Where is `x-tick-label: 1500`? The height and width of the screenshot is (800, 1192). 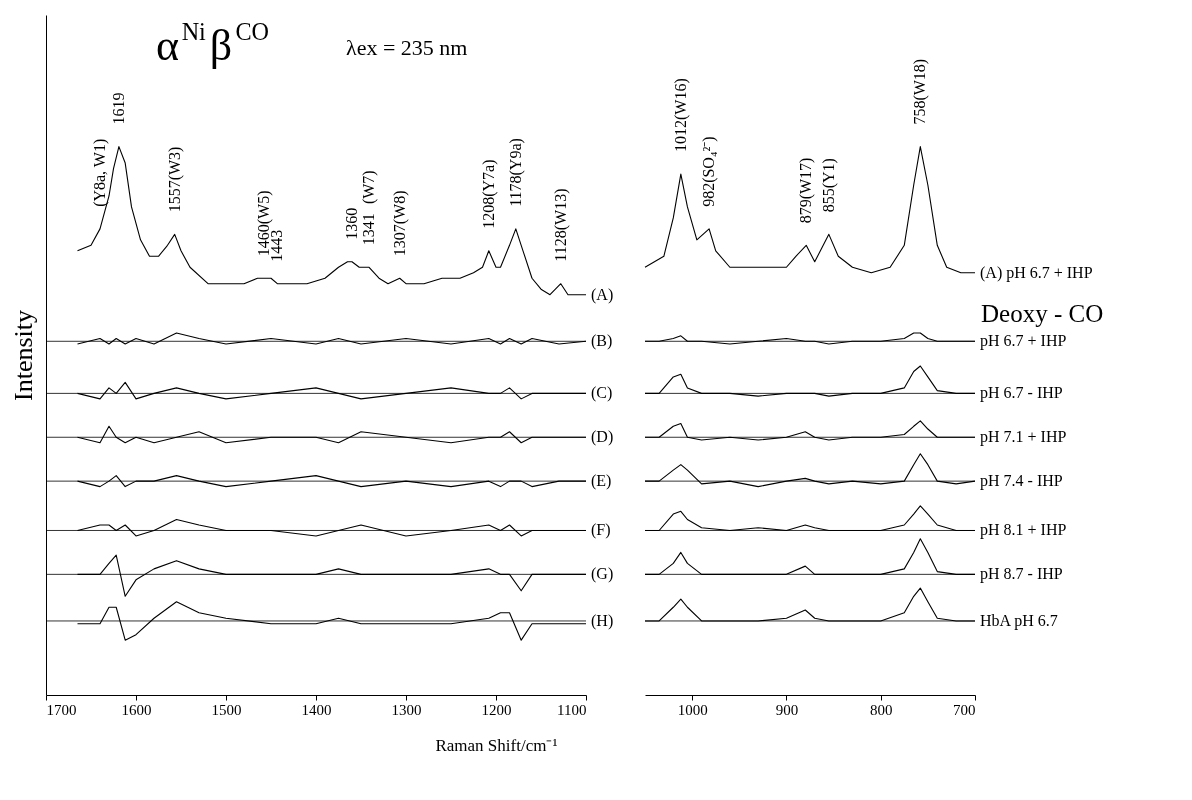
x-tick-label: 1500 is located at coordinates (226, 709).